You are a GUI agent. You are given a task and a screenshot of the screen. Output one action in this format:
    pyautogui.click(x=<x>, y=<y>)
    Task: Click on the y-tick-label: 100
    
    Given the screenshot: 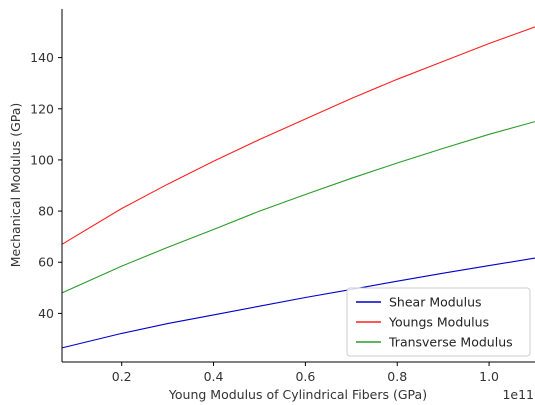 What is the action you would take?
    pyautogui.click(x=42, y=159)
    